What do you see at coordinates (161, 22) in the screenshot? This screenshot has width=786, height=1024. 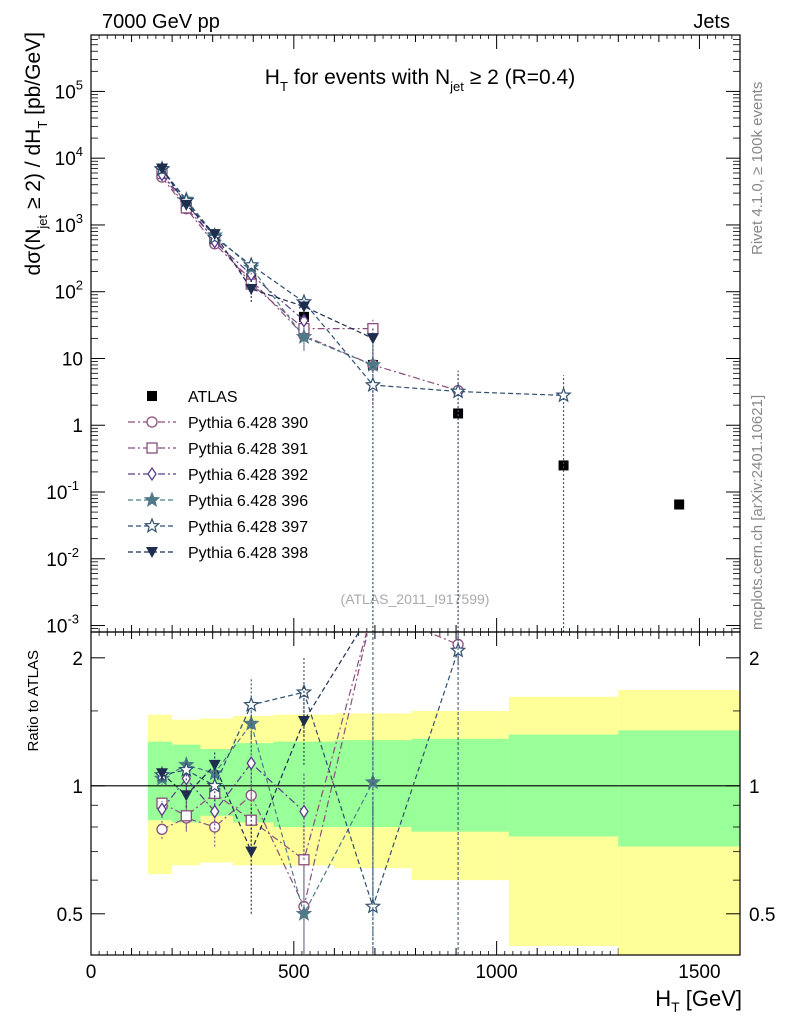 I see `energy-label: 7000 GeV pp` at bounding box center [161, 22].